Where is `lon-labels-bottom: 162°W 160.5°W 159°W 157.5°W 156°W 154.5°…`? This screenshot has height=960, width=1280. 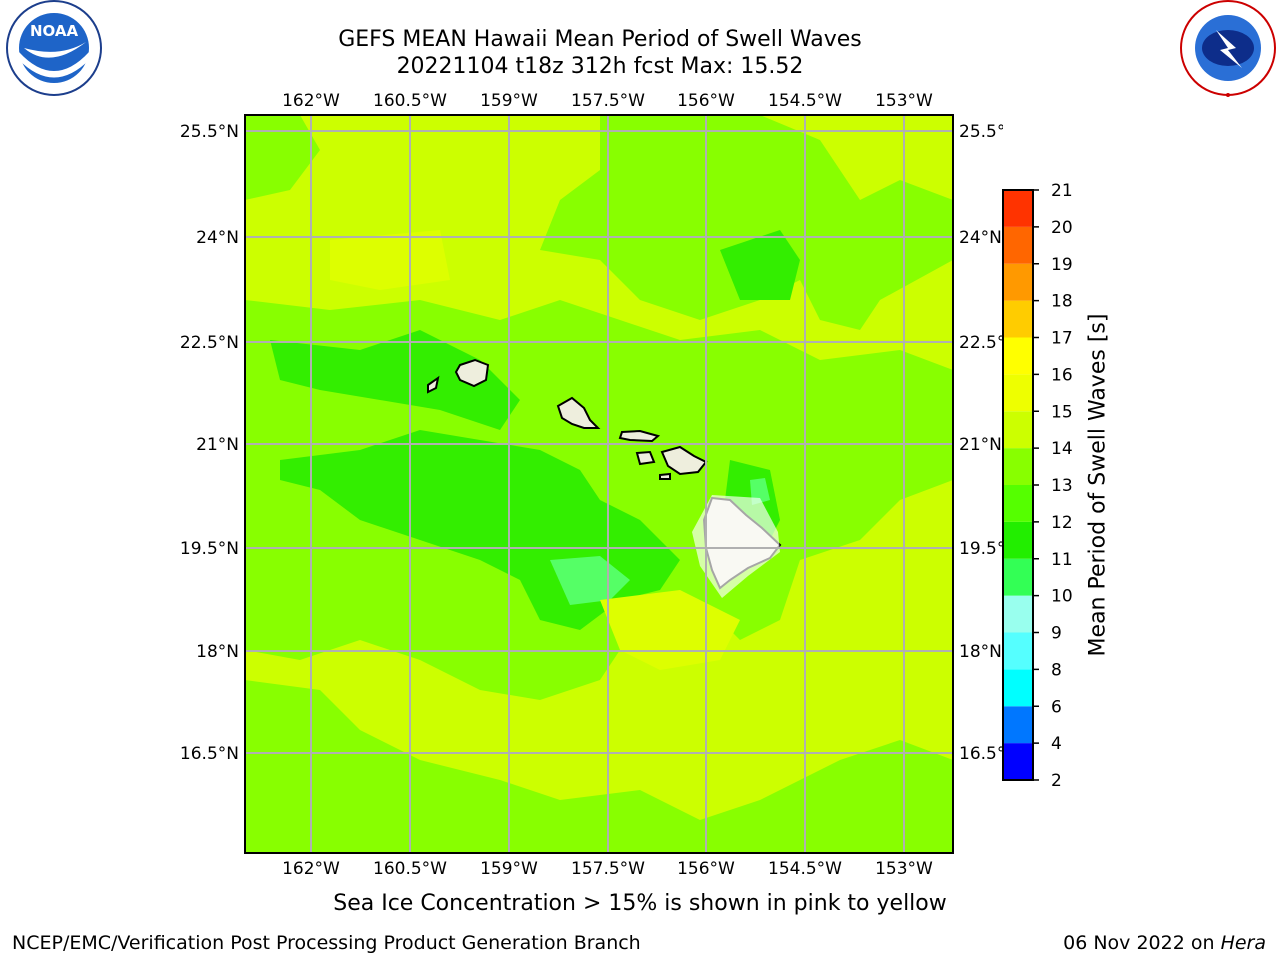 lon-labels-bottom: 162°W 160.5°W 159°W 157.5°W 156°W 154.5°… is located at coordinates (607, 869).